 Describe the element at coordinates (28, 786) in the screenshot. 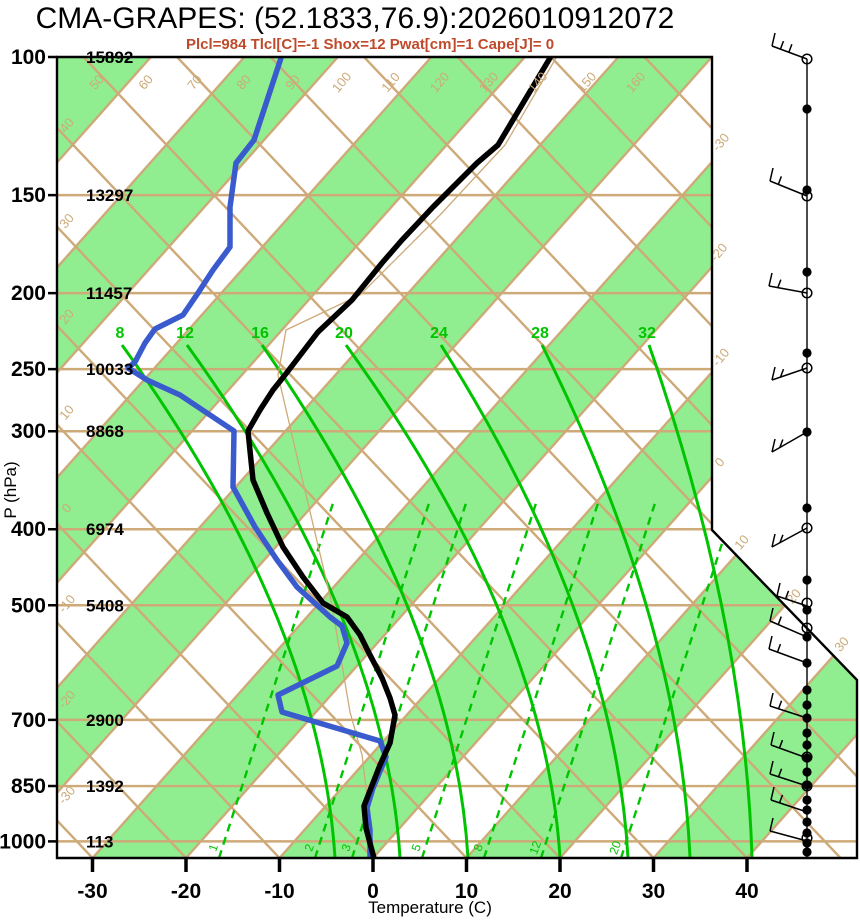

I see `pressure-axis-label: 850` at that location.